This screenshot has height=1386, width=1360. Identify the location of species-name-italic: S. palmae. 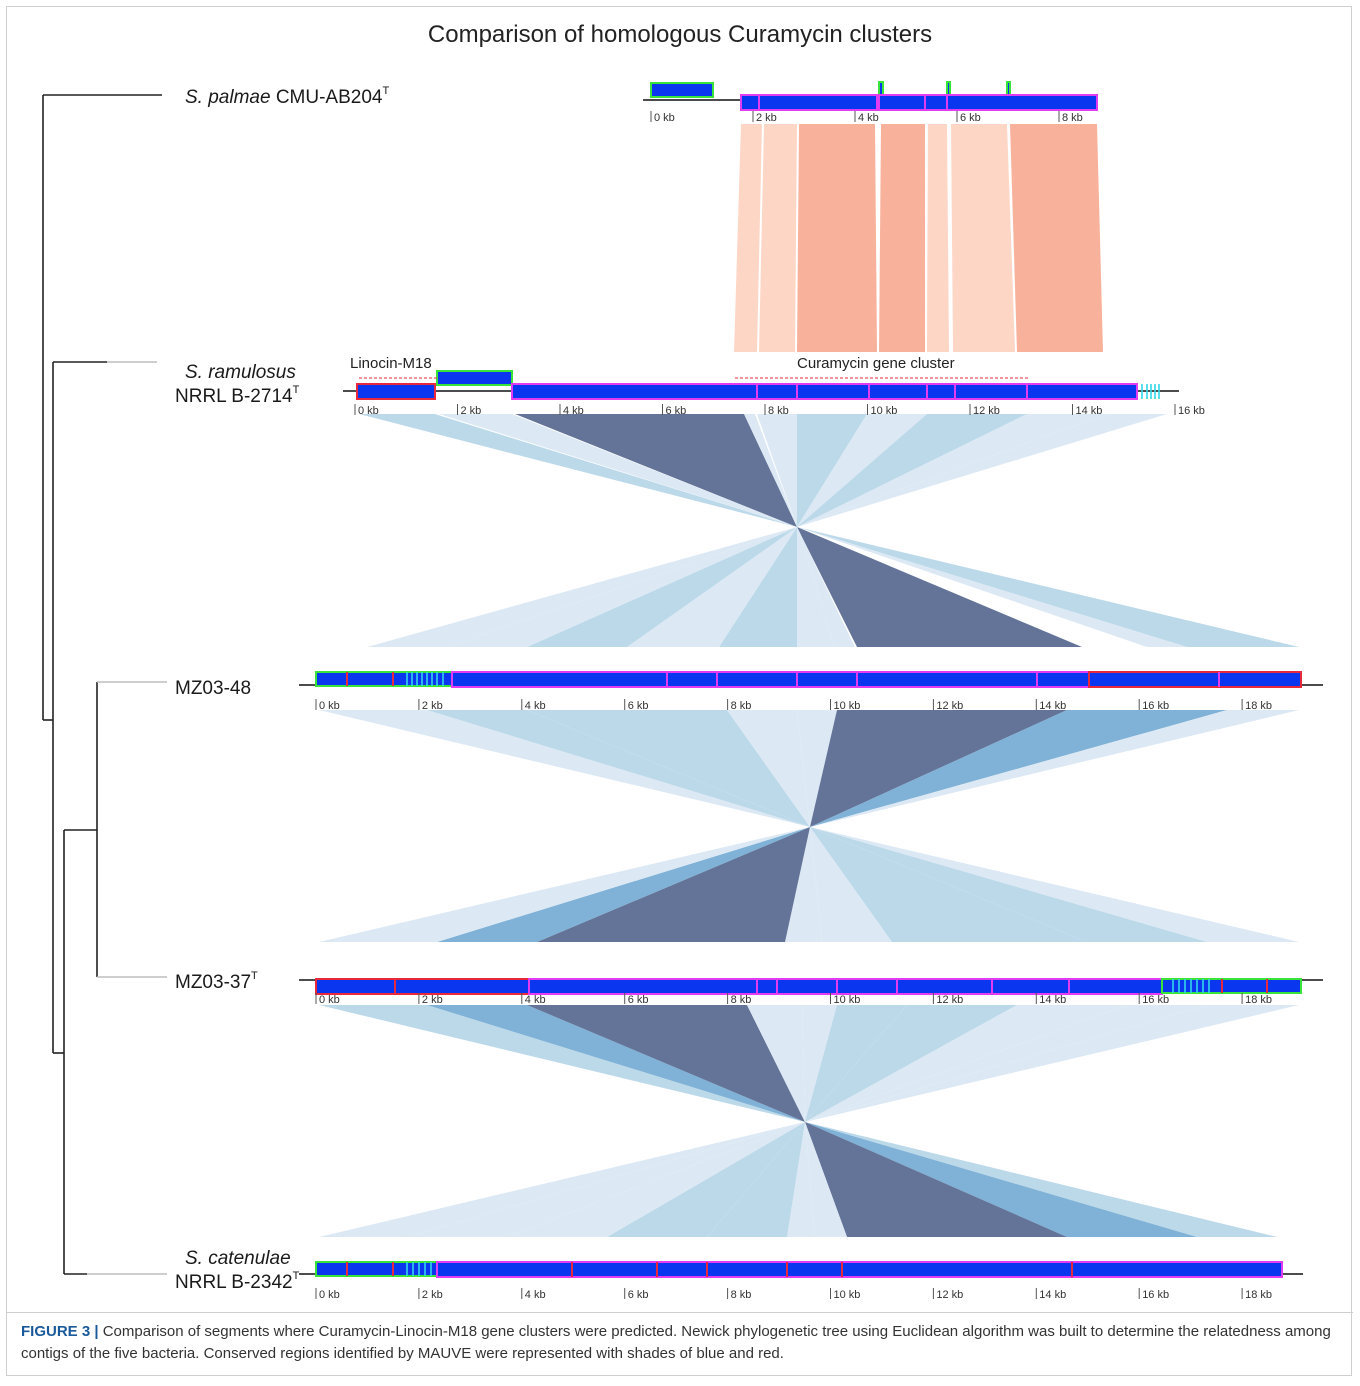
(230, 97).